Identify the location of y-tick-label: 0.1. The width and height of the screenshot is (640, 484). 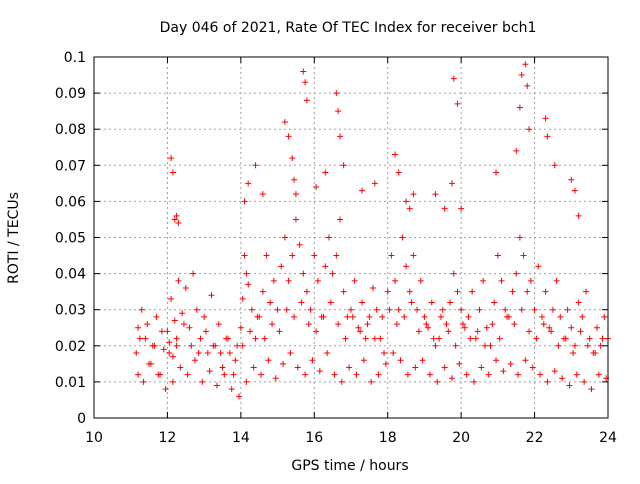
(75, 58).